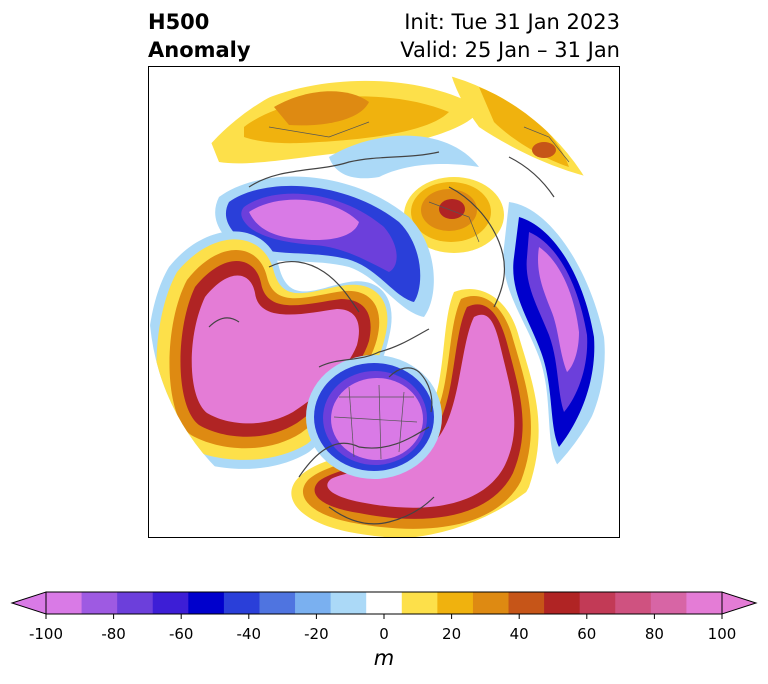 The image size is (768, 684). I want to click on init-date: Init: Tue 31 Jan 2023, so click(512, 22).